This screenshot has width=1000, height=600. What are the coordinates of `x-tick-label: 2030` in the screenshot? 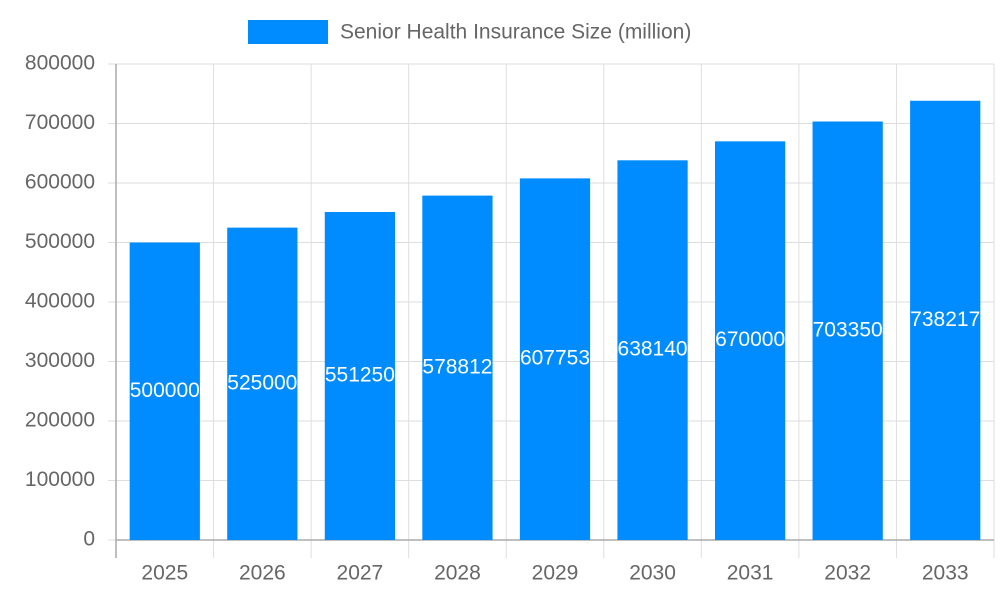 It's located at (652, 573).